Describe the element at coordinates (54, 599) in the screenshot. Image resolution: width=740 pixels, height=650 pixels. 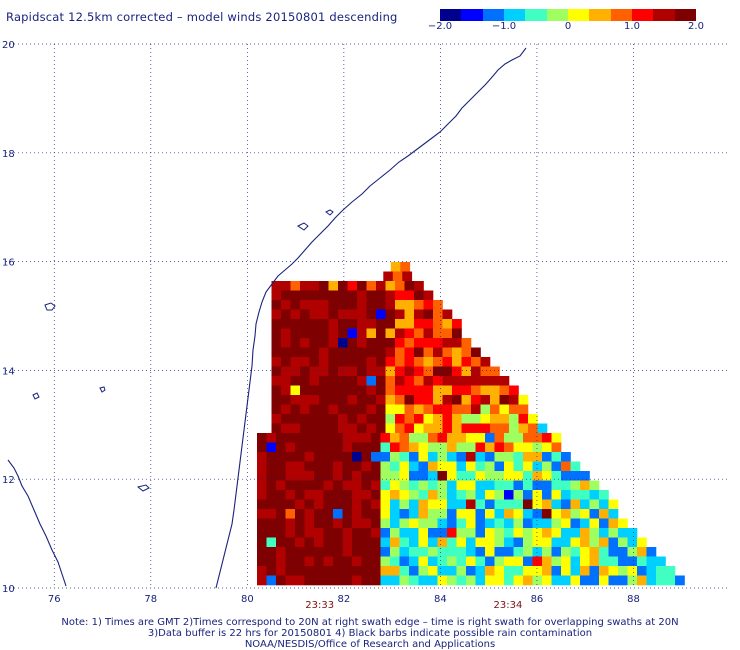
I see `lon-tick-label: 76` at that location.